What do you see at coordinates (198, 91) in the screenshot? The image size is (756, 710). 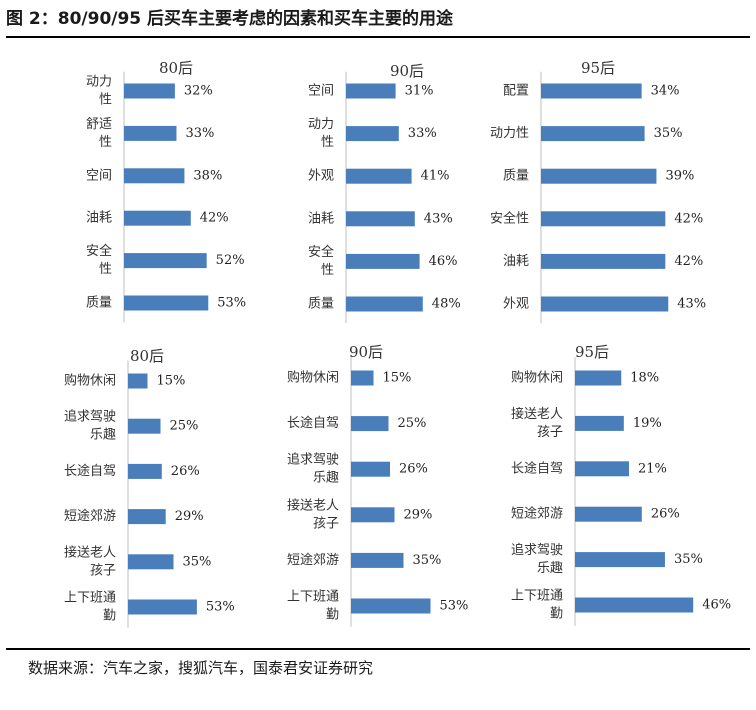 I see `value-label: 32%` at bounding box center [198, 91].